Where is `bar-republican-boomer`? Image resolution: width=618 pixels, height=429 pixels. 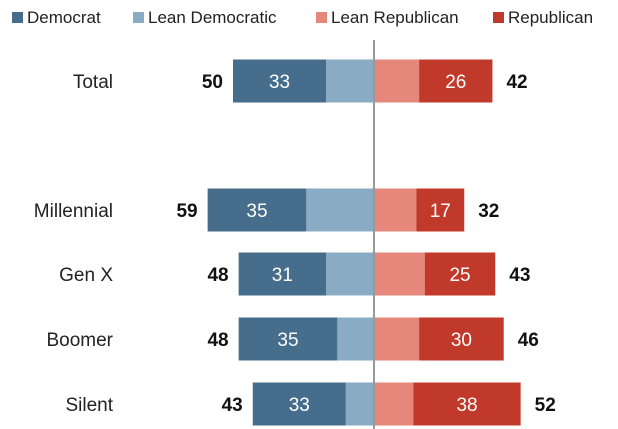 bar-republican-boomer is located at coordinates (461, 339).